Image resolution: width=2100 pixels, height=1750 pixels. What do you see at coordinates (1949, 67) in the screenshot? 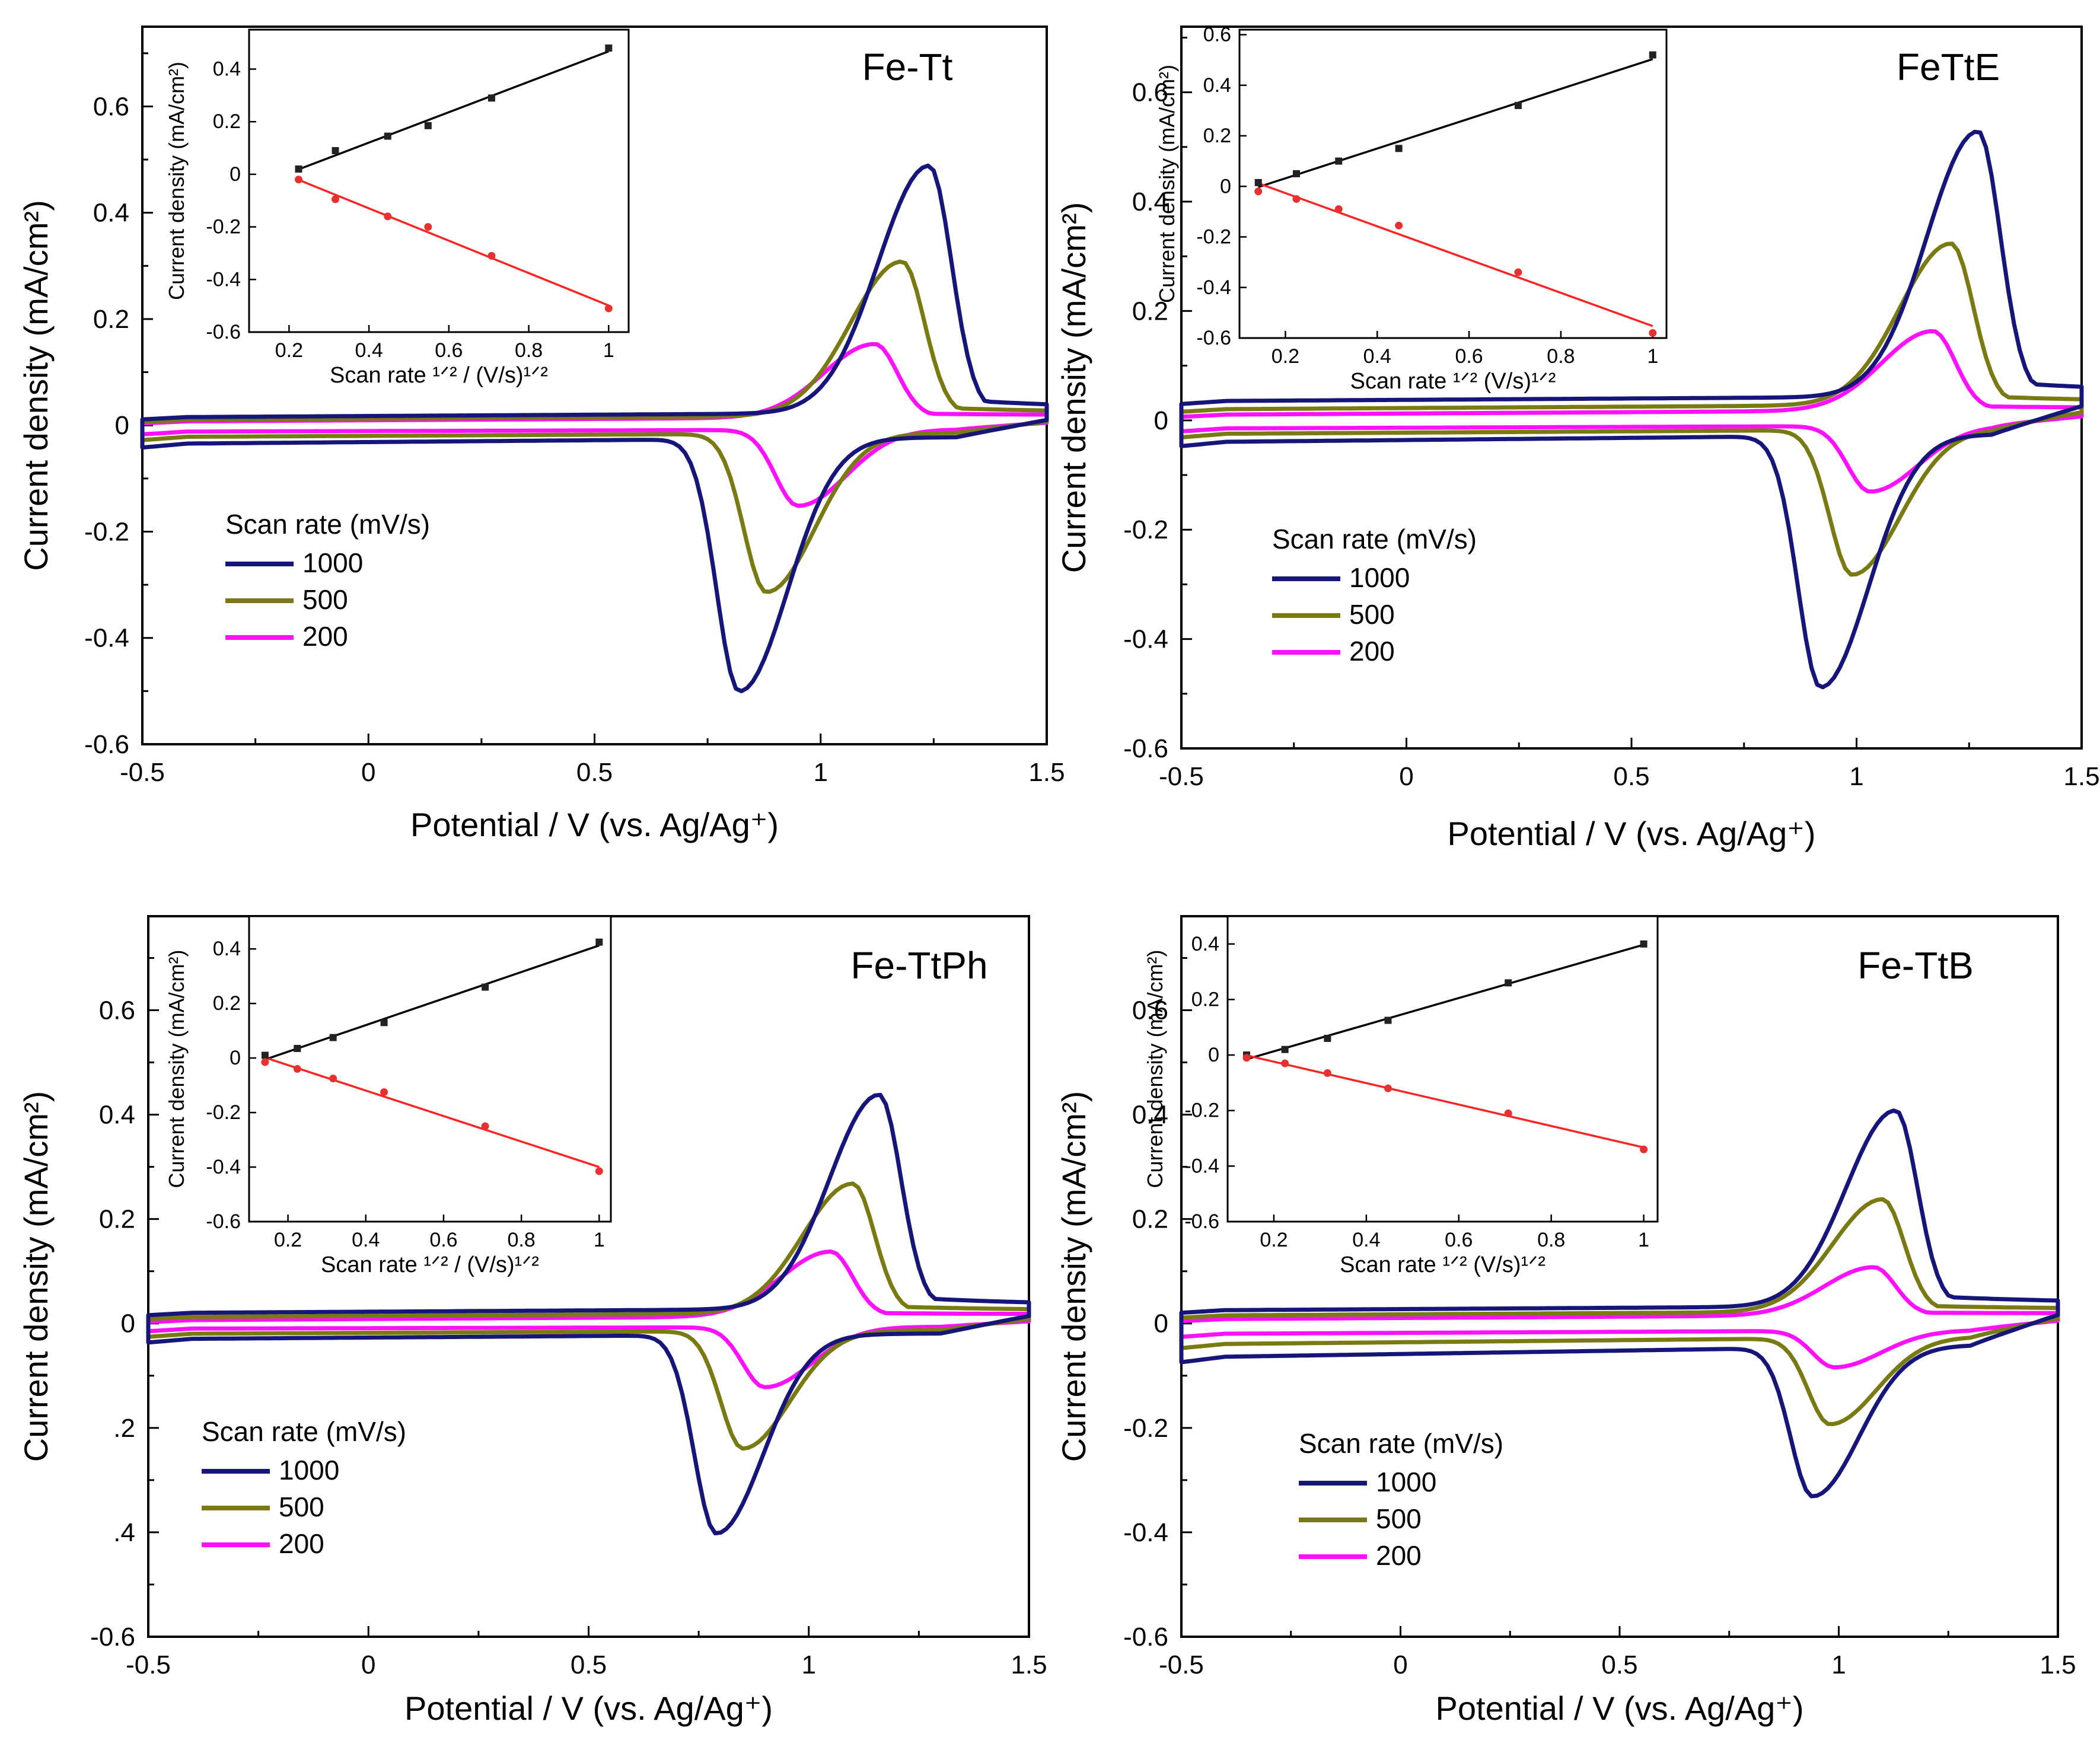
I see `panel-title: FeTtE` at bounding box center [1949, 67].